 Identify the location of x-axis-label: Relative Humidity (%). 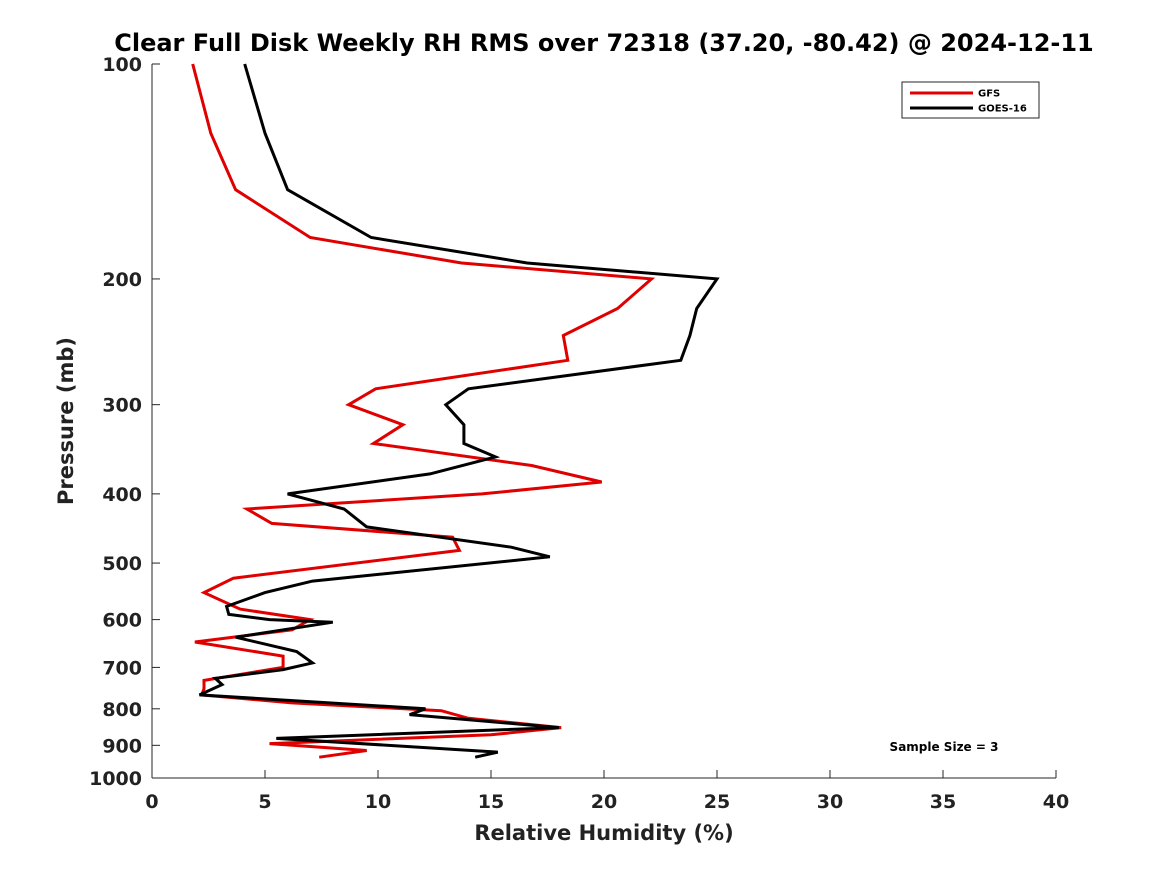
(603, 833).